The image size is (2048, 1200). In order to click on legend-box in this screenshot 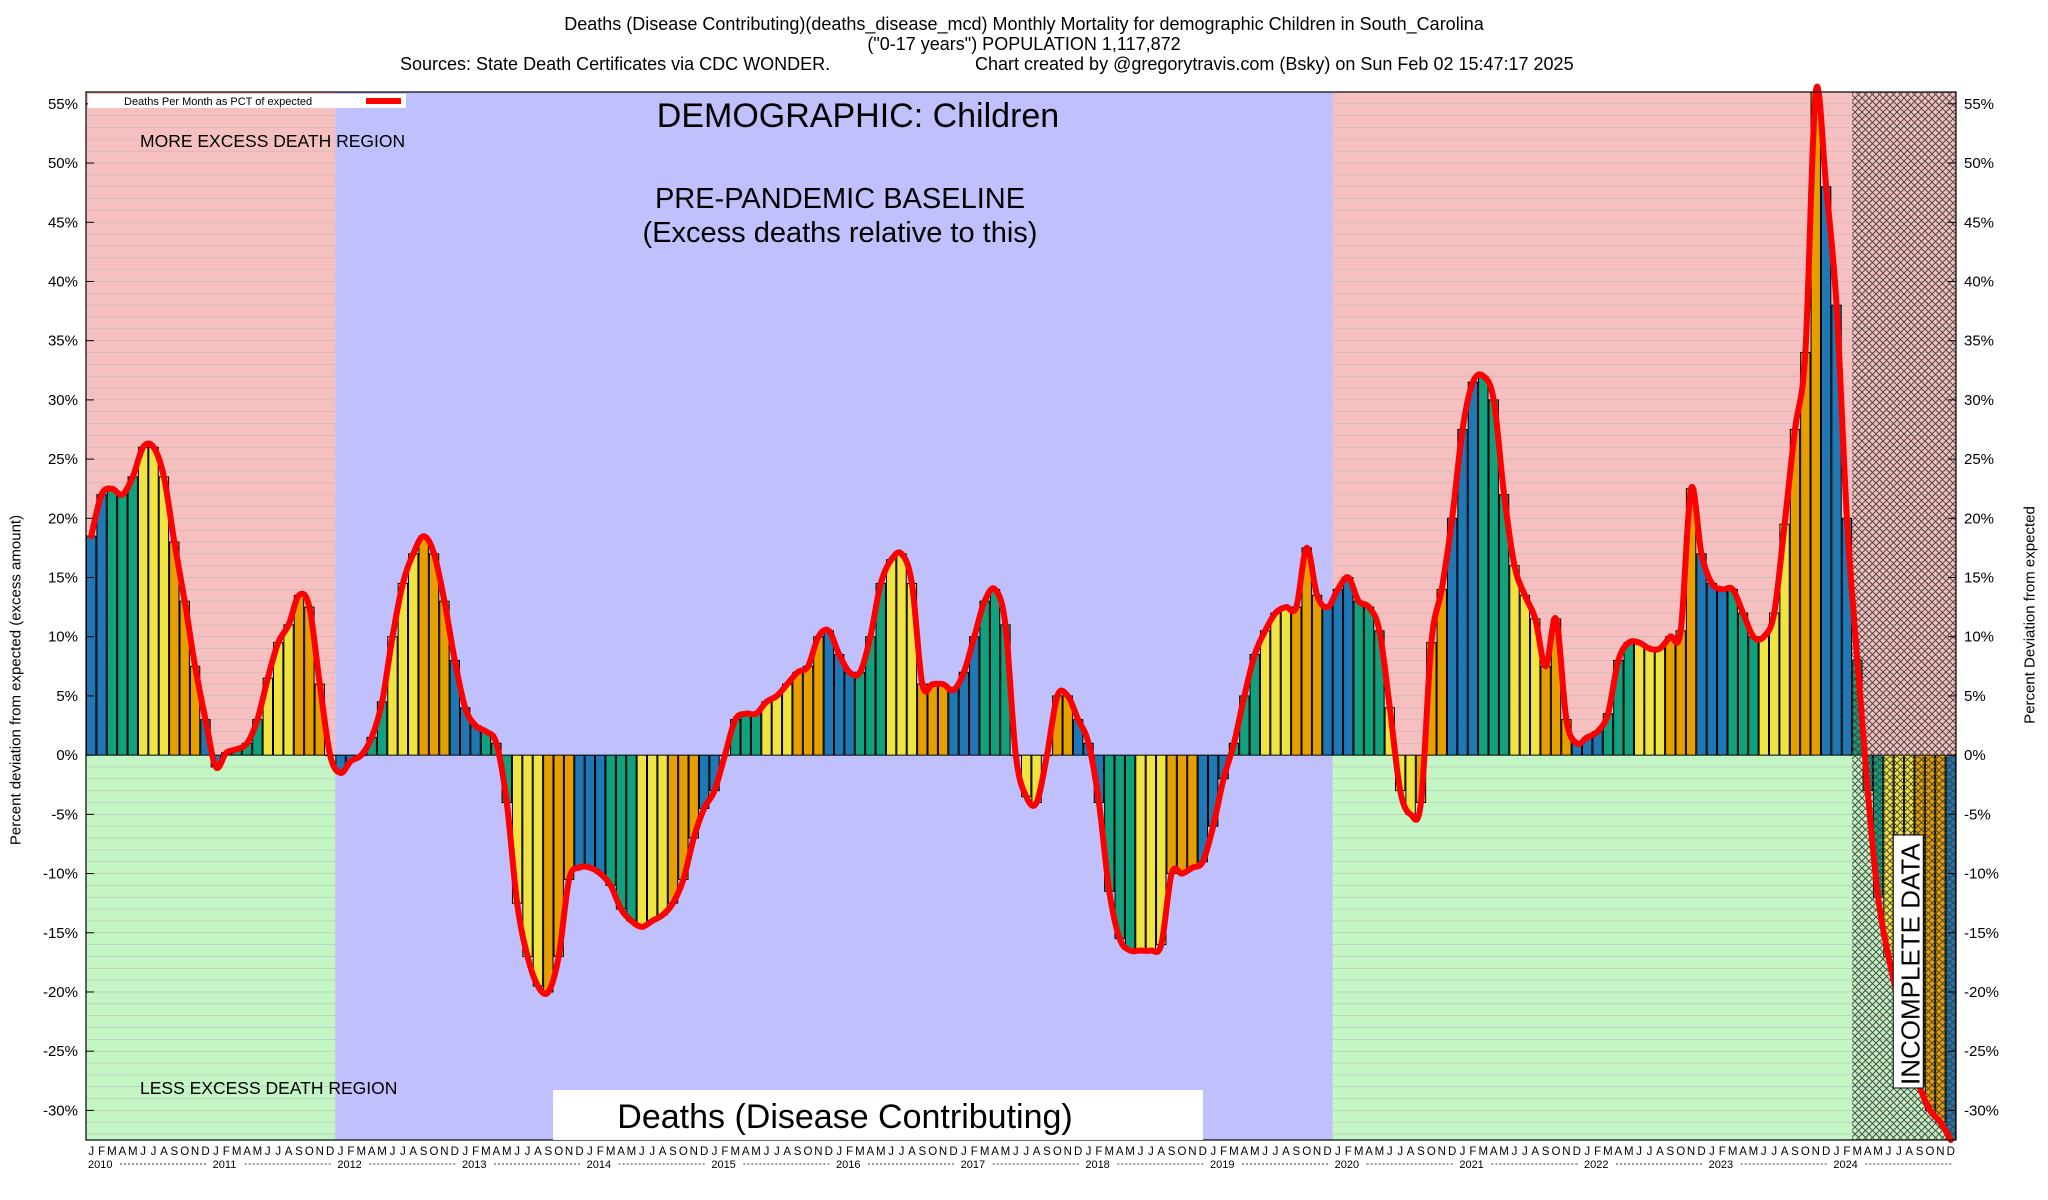, I will do `click(247, 101)`.